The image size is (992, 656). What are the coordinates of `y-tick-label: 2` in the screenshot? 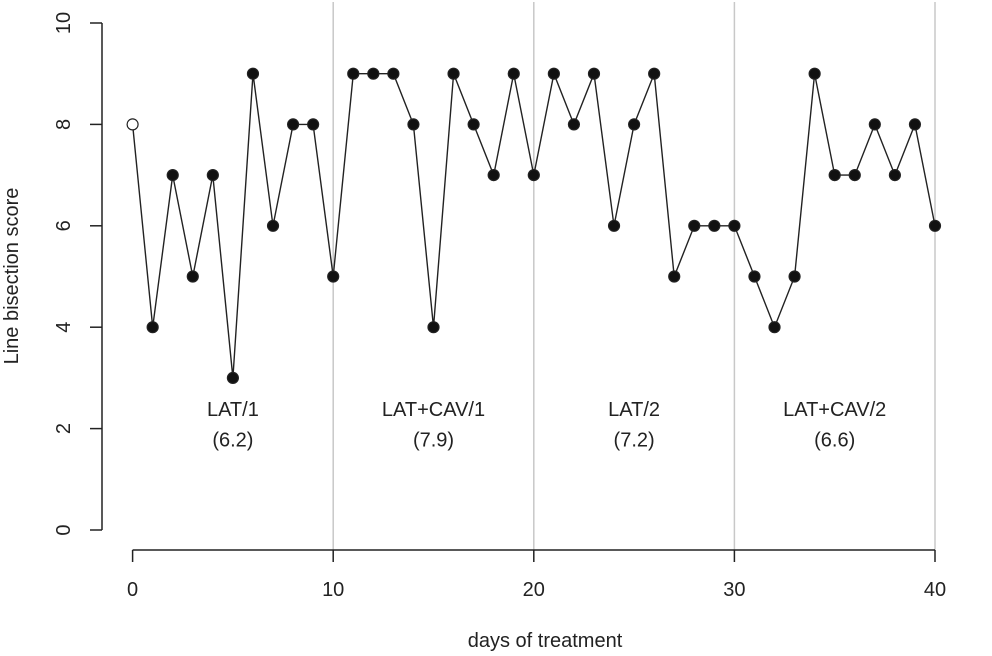 It's located at (64, 428).